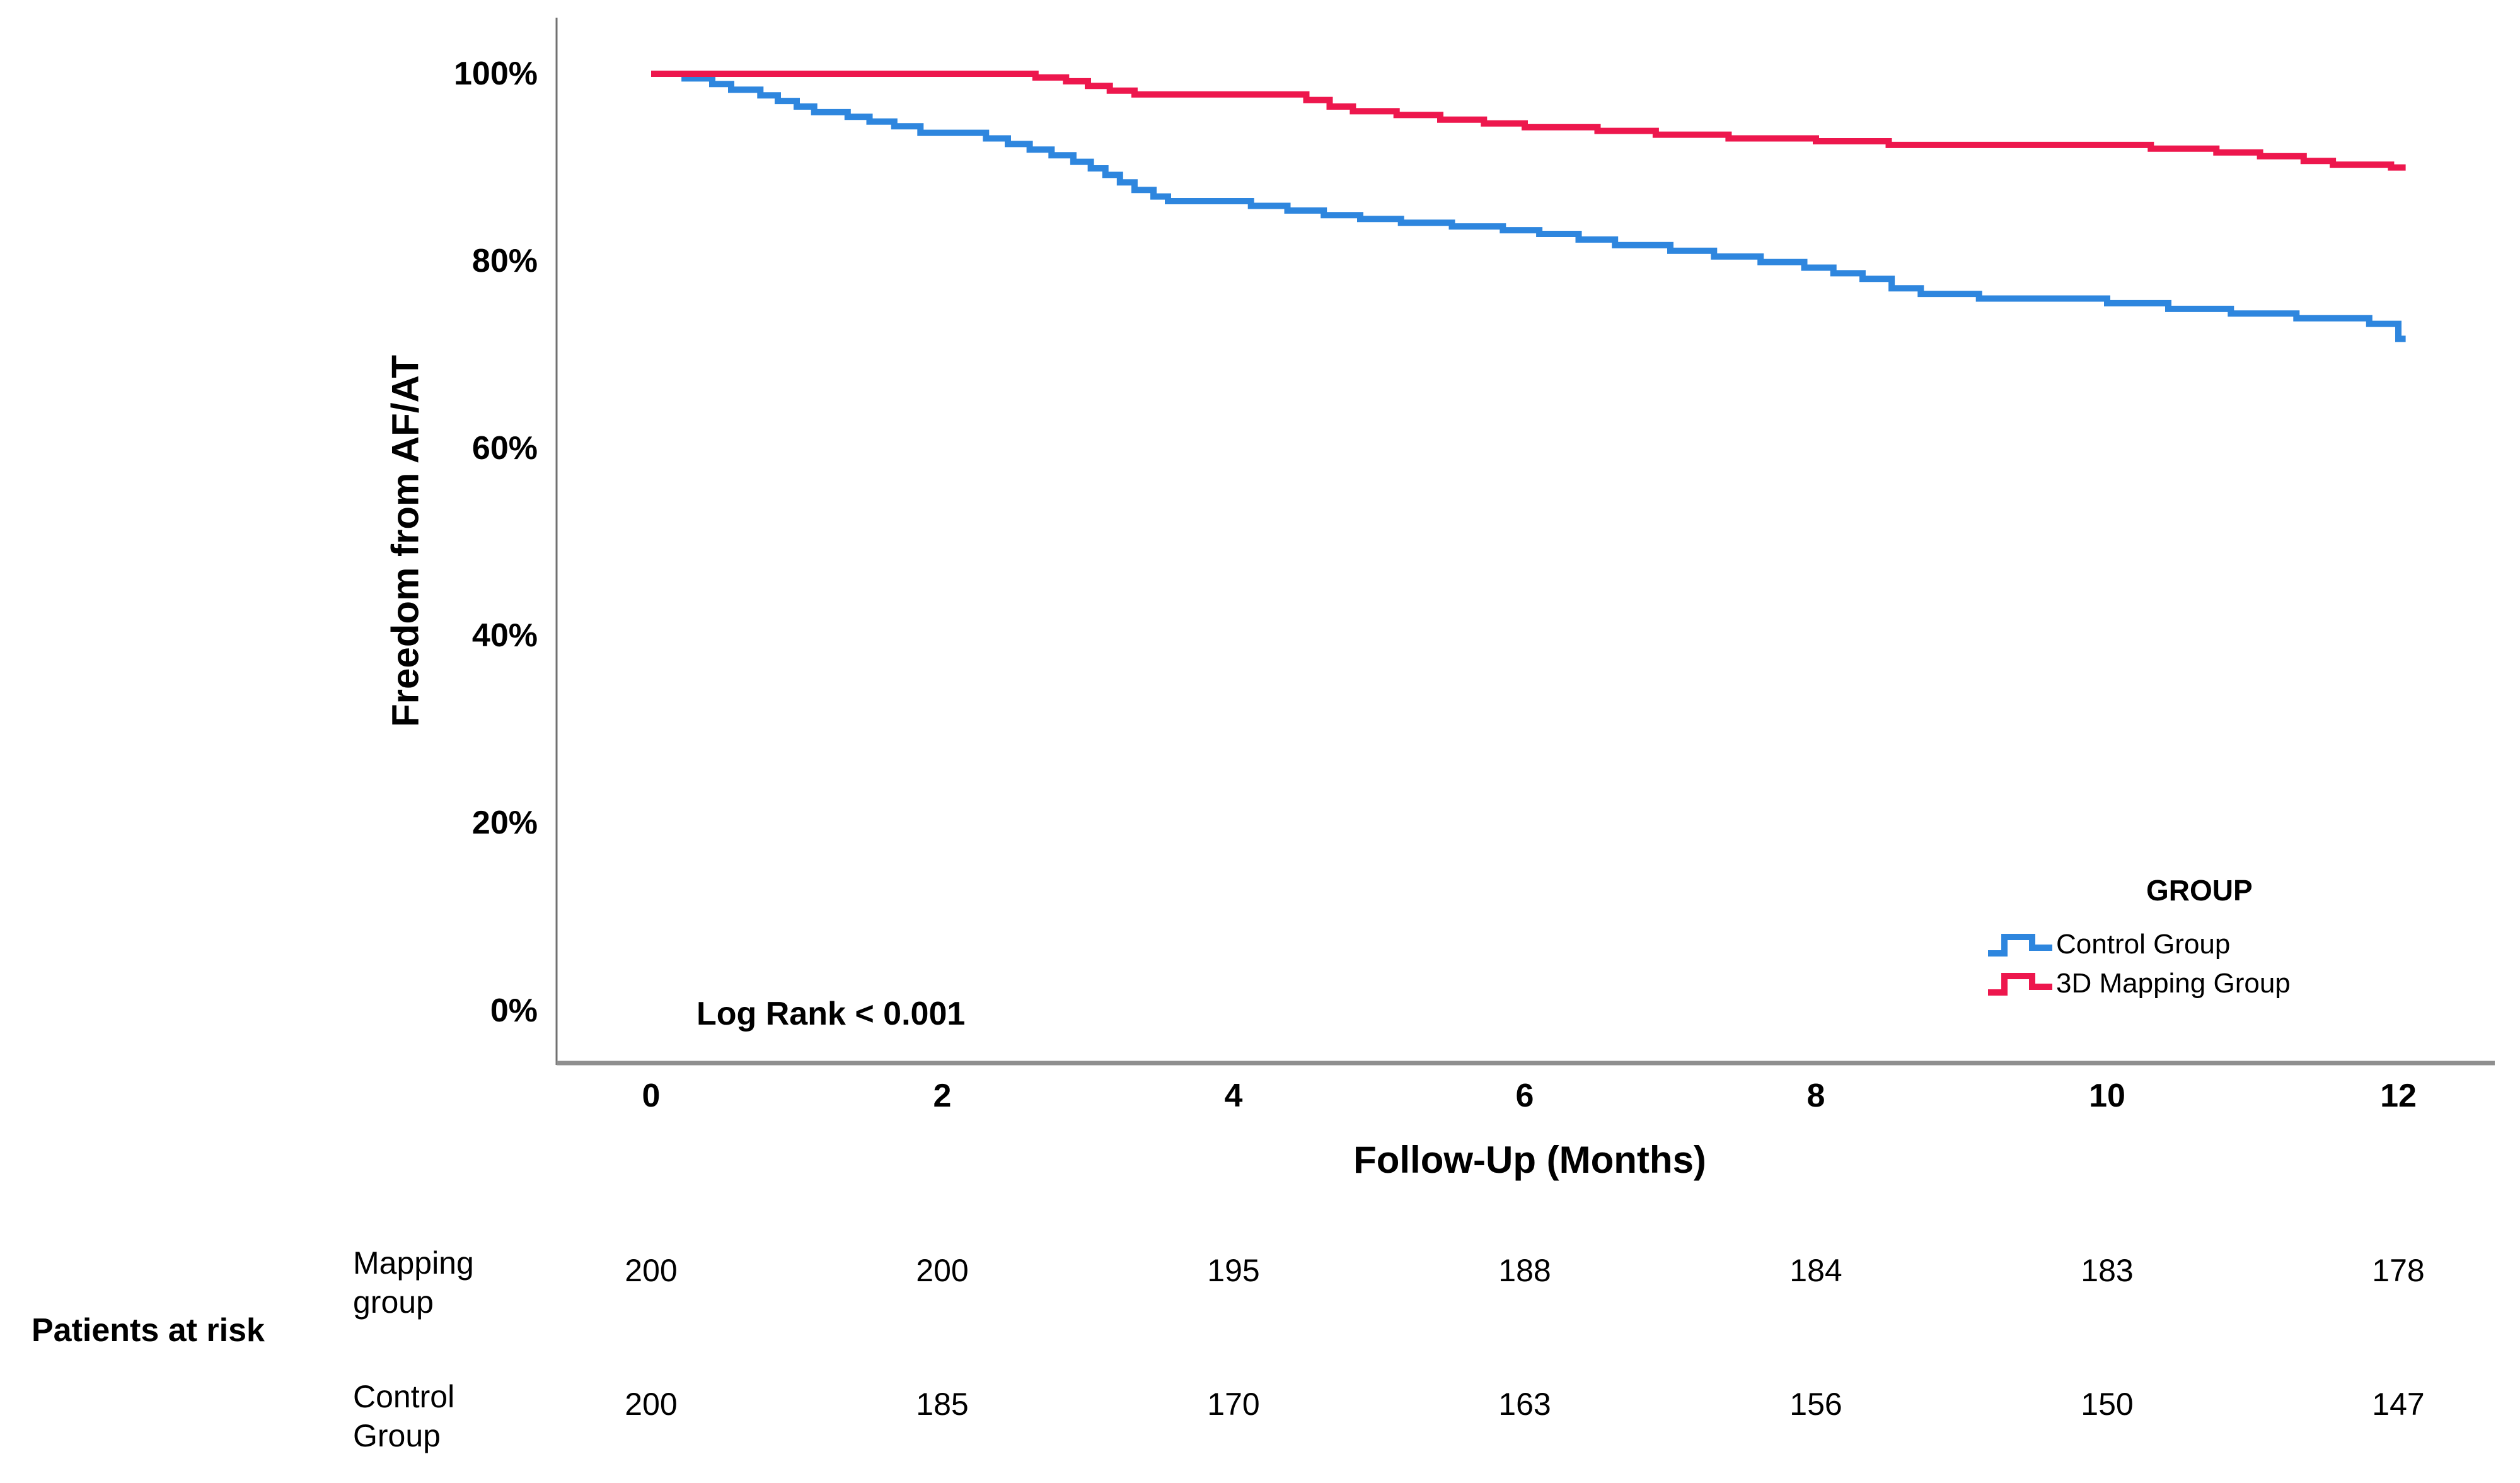  What do you see at coordinates (2173, 983) in the screenshot?
I see `legend-entry-label: 3D Mapping Group` at bounding box center [2173, 983].